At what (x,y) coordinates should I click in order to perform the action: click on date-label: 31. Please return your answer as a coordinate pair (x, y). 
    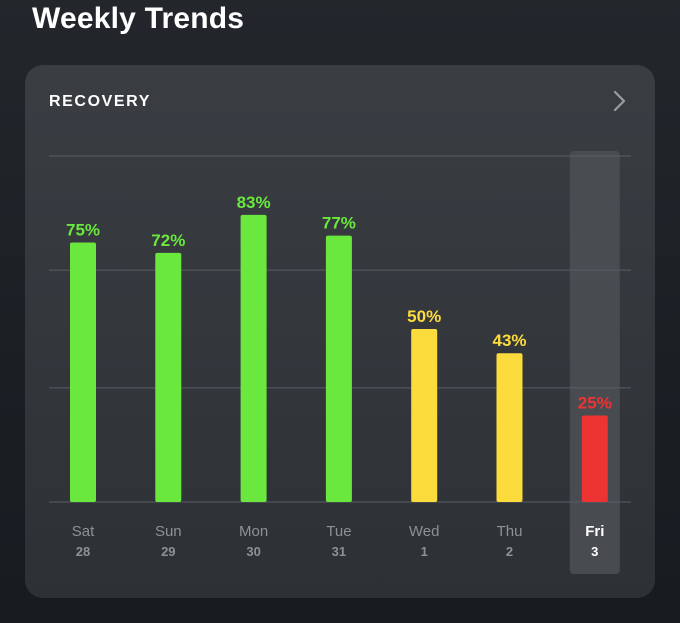
    Looking at the image, I should click on (339, 551).